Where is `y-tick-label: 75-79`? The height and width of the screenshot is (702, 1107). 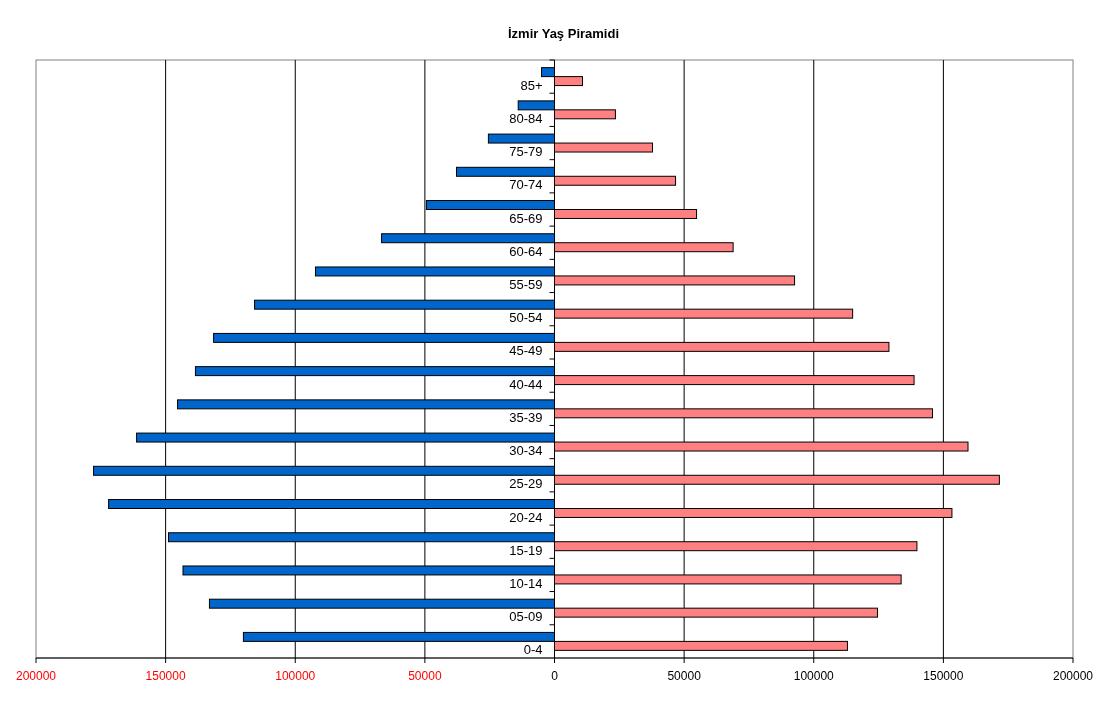
y-tick-label: 75-79 is located at coordinates (526, 152).